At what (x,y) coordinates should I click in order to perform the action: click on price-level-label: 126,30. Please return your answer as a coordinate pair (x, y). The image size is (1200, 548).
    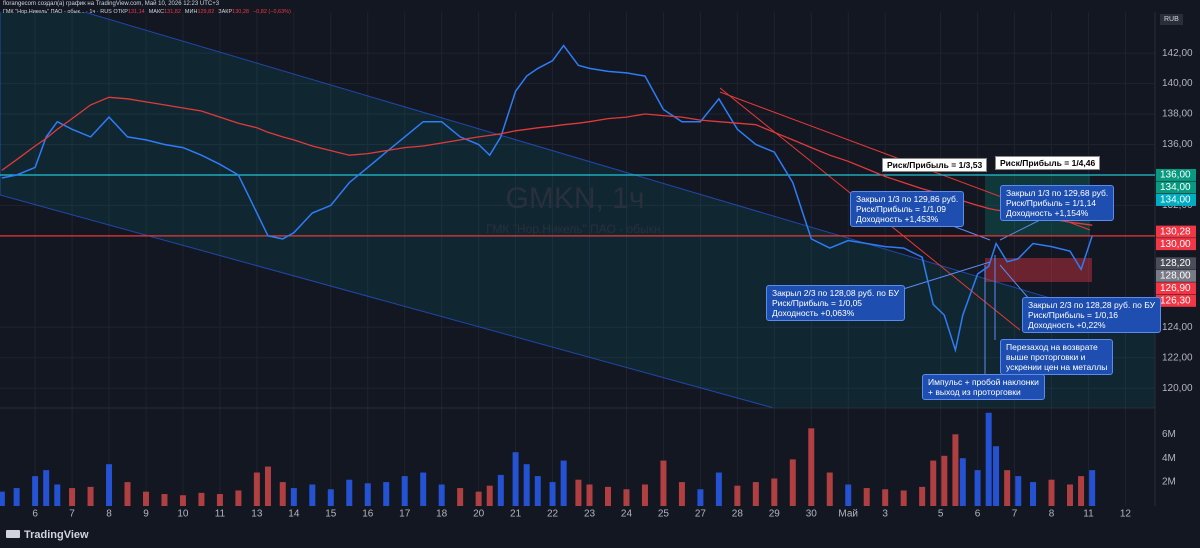
    Looking at the image, I should click on (1175, 300).